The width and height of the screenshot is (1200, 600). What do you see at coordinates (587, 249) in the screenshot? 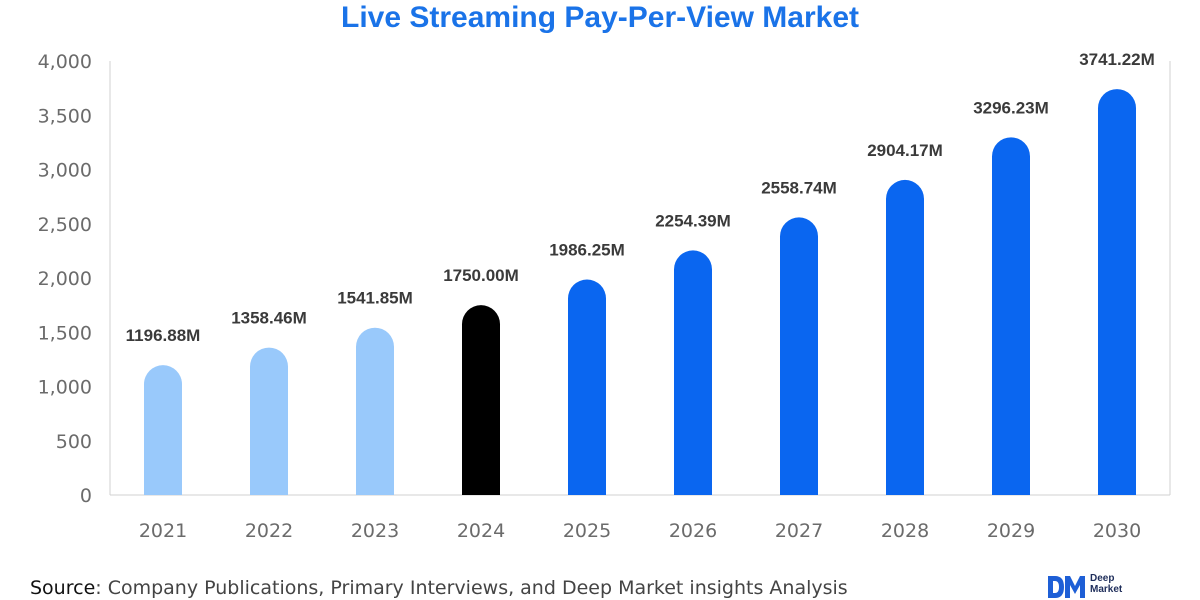
I see `value-label-2025: 1986.25M` at bounding box center [587, 249].